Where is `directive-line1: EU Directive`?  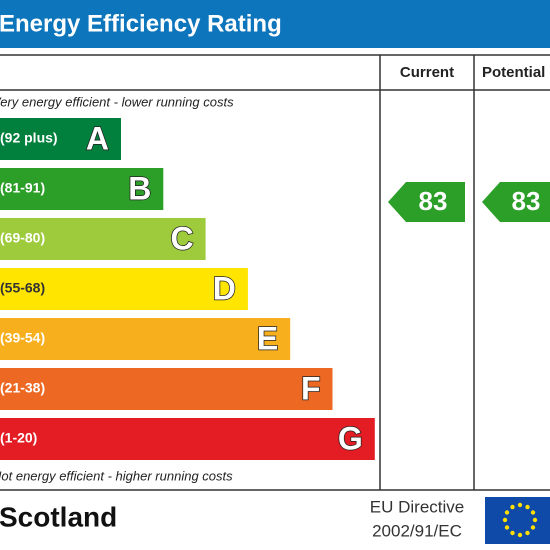 directive-line1: EU Directive is located at coordinates (417, 506).